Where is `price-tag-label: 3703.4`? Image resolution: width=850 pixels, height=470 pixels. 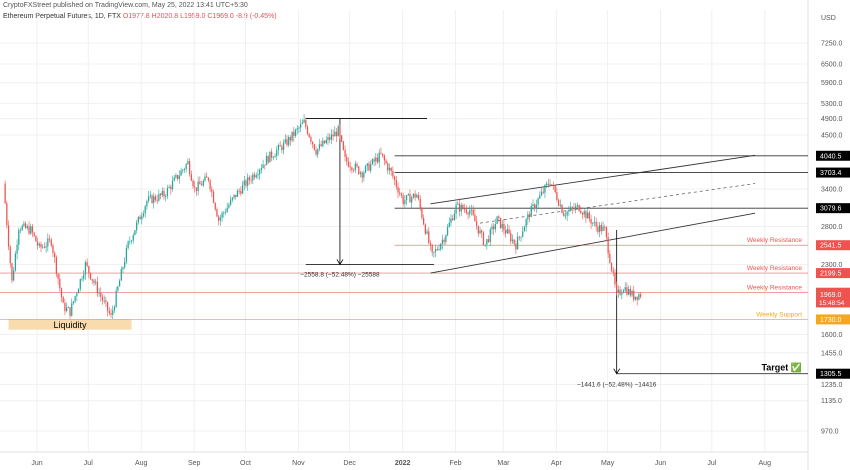
price-tag-label: 3703.4 is located at coordinates (831, 173).